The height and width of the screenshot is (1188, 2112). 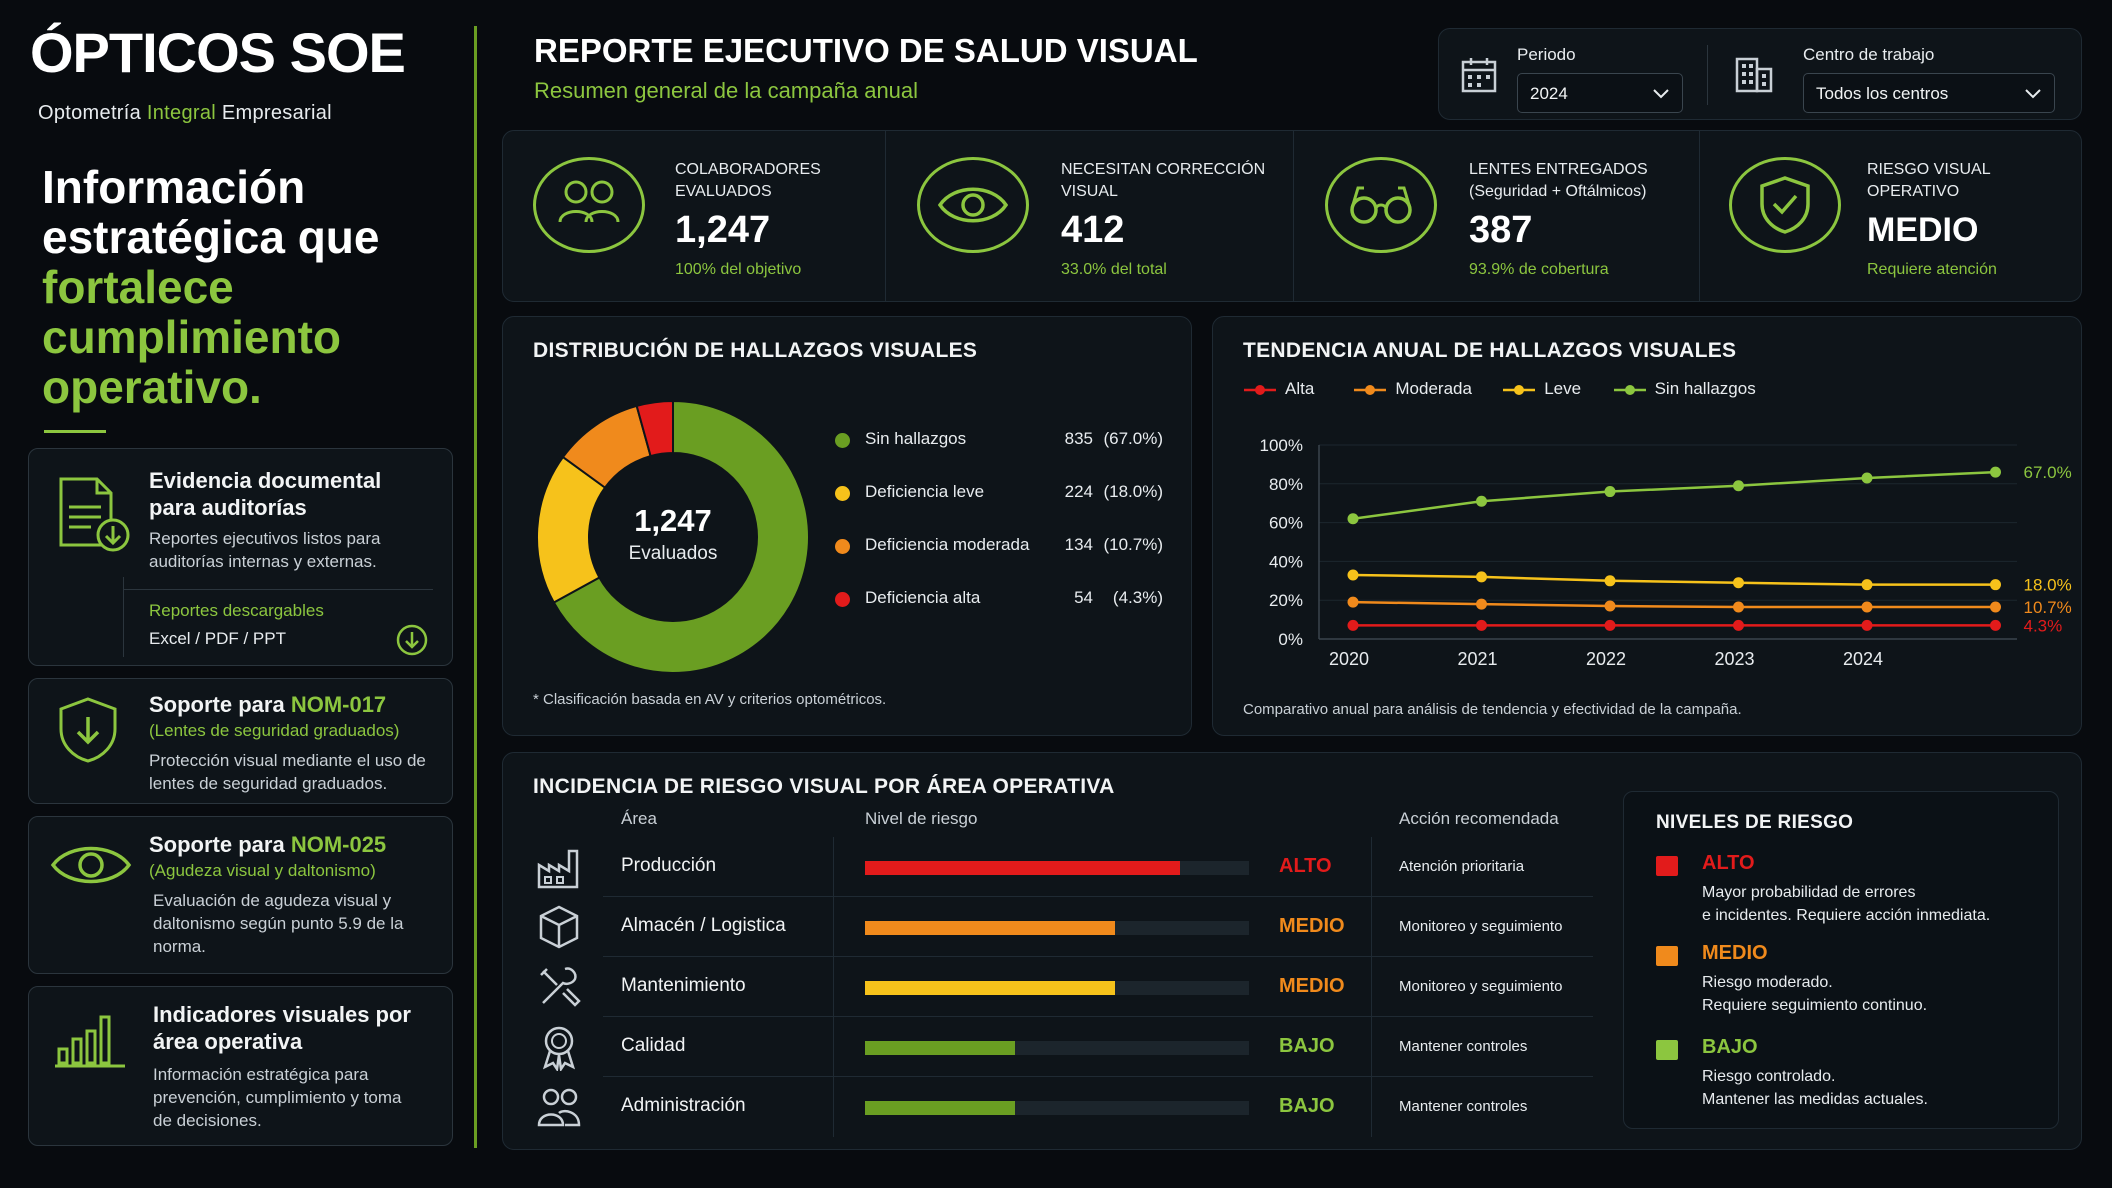 I want to click on donut-center-label: Evaluados, so click(x=673, y=553).